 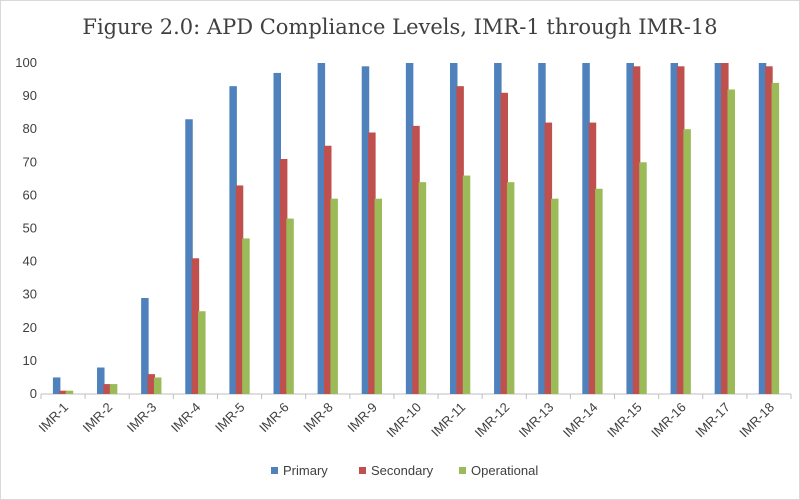 I want to click on y-tick-label: 90, so click(x=30, y=95).